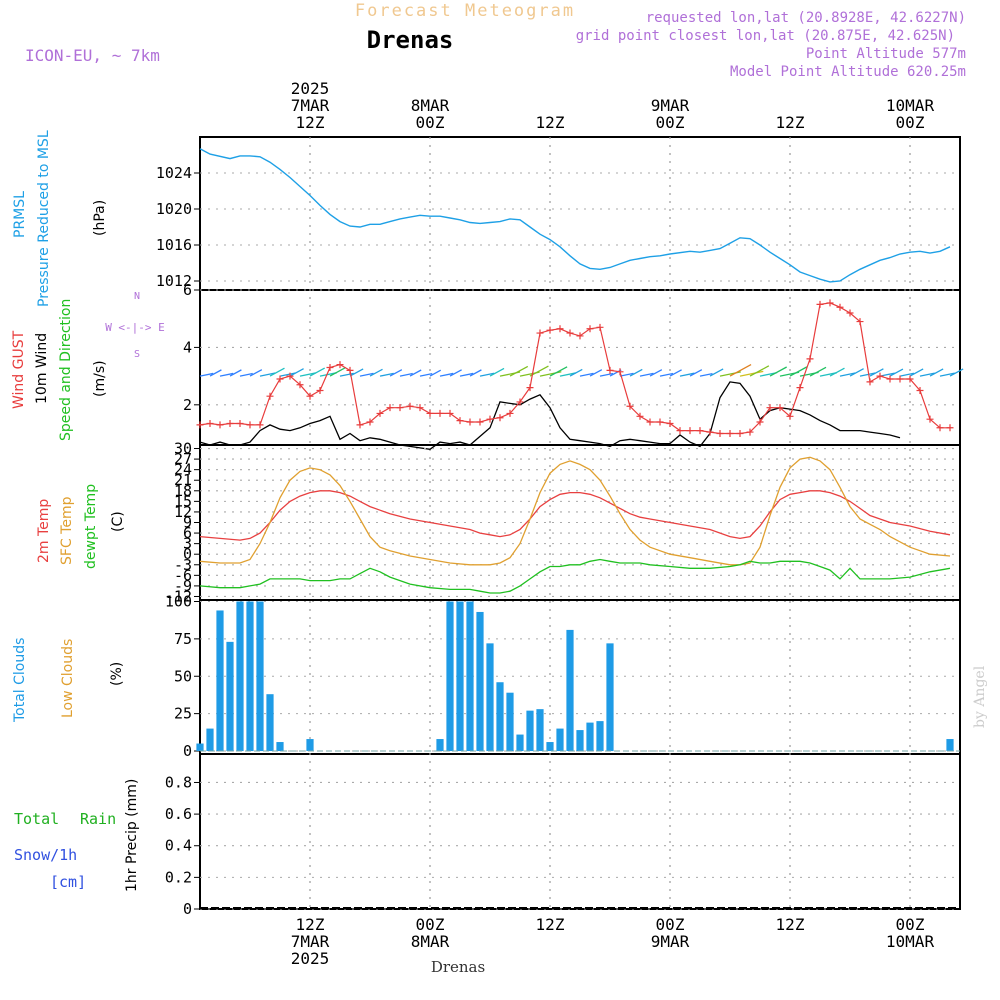  What do you see at coordinates (67, 530) in the screenshot?
I see `sfc-label: SFC Temp` at bounding box center [67, 530].